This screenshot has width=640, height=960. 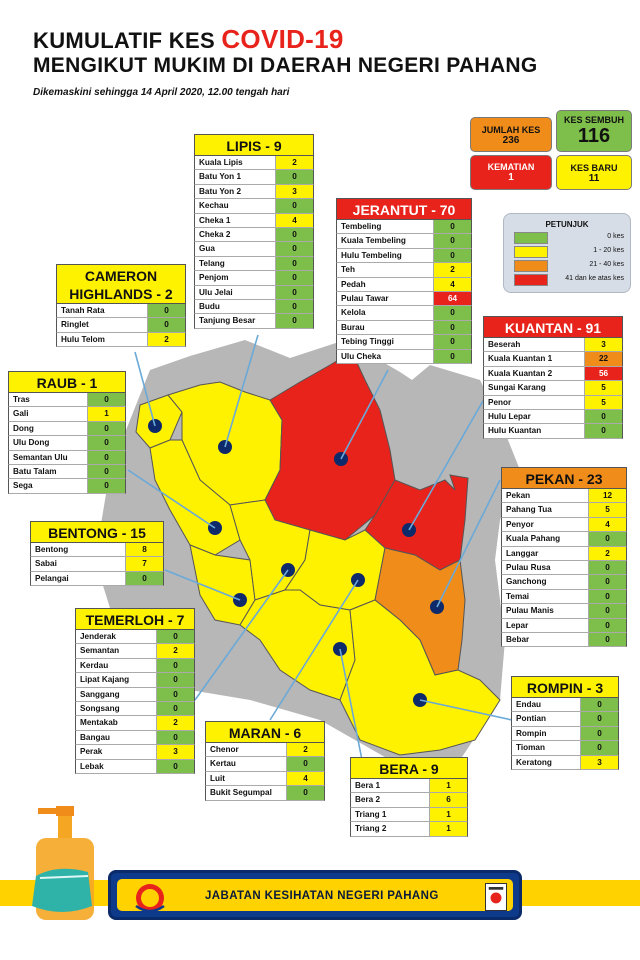 What do you see at coordinates (565, 705) in the screenshot?
I see `table-row: Endau 0` at bounding box center [565, 705].